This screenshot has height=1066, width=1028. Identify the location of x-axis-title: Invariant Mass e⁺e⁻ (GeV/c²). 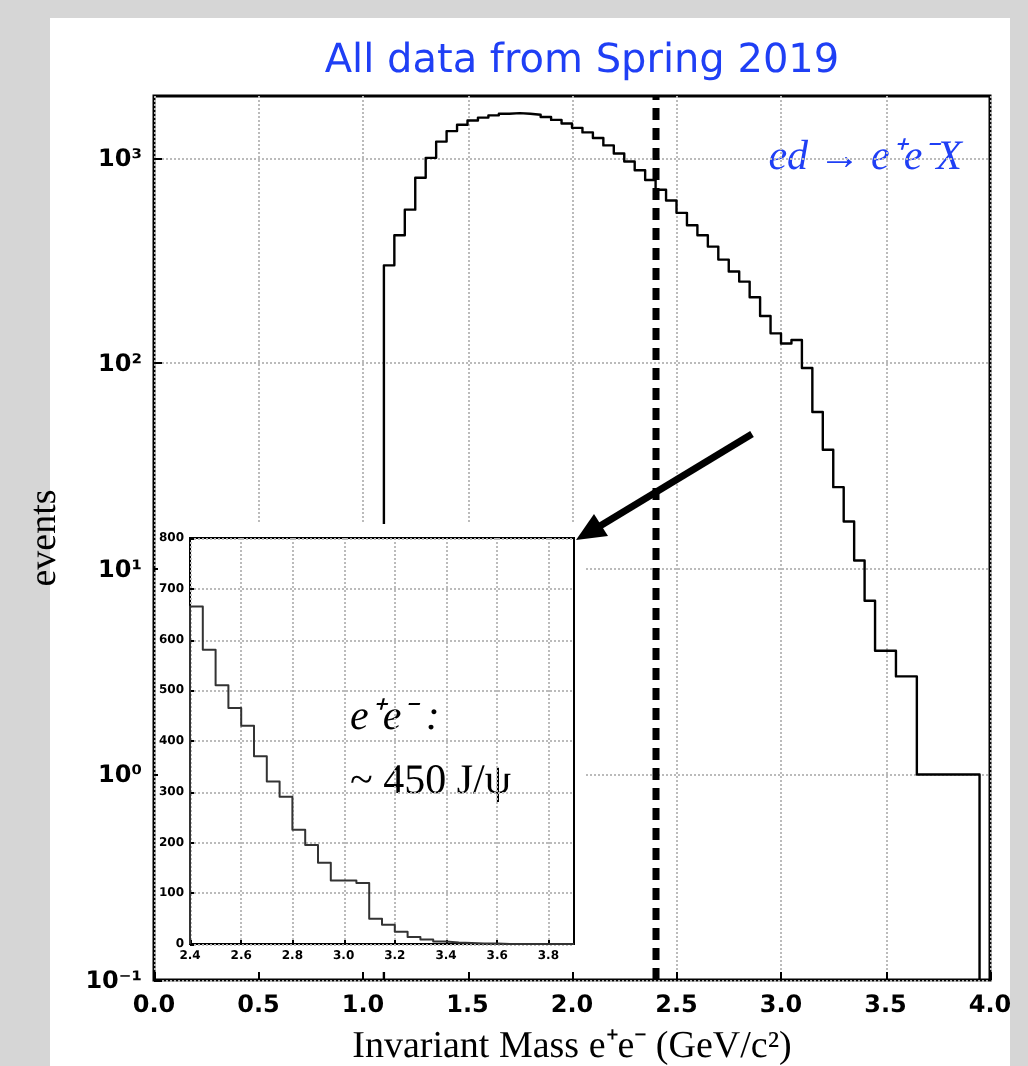
(572, 1045).